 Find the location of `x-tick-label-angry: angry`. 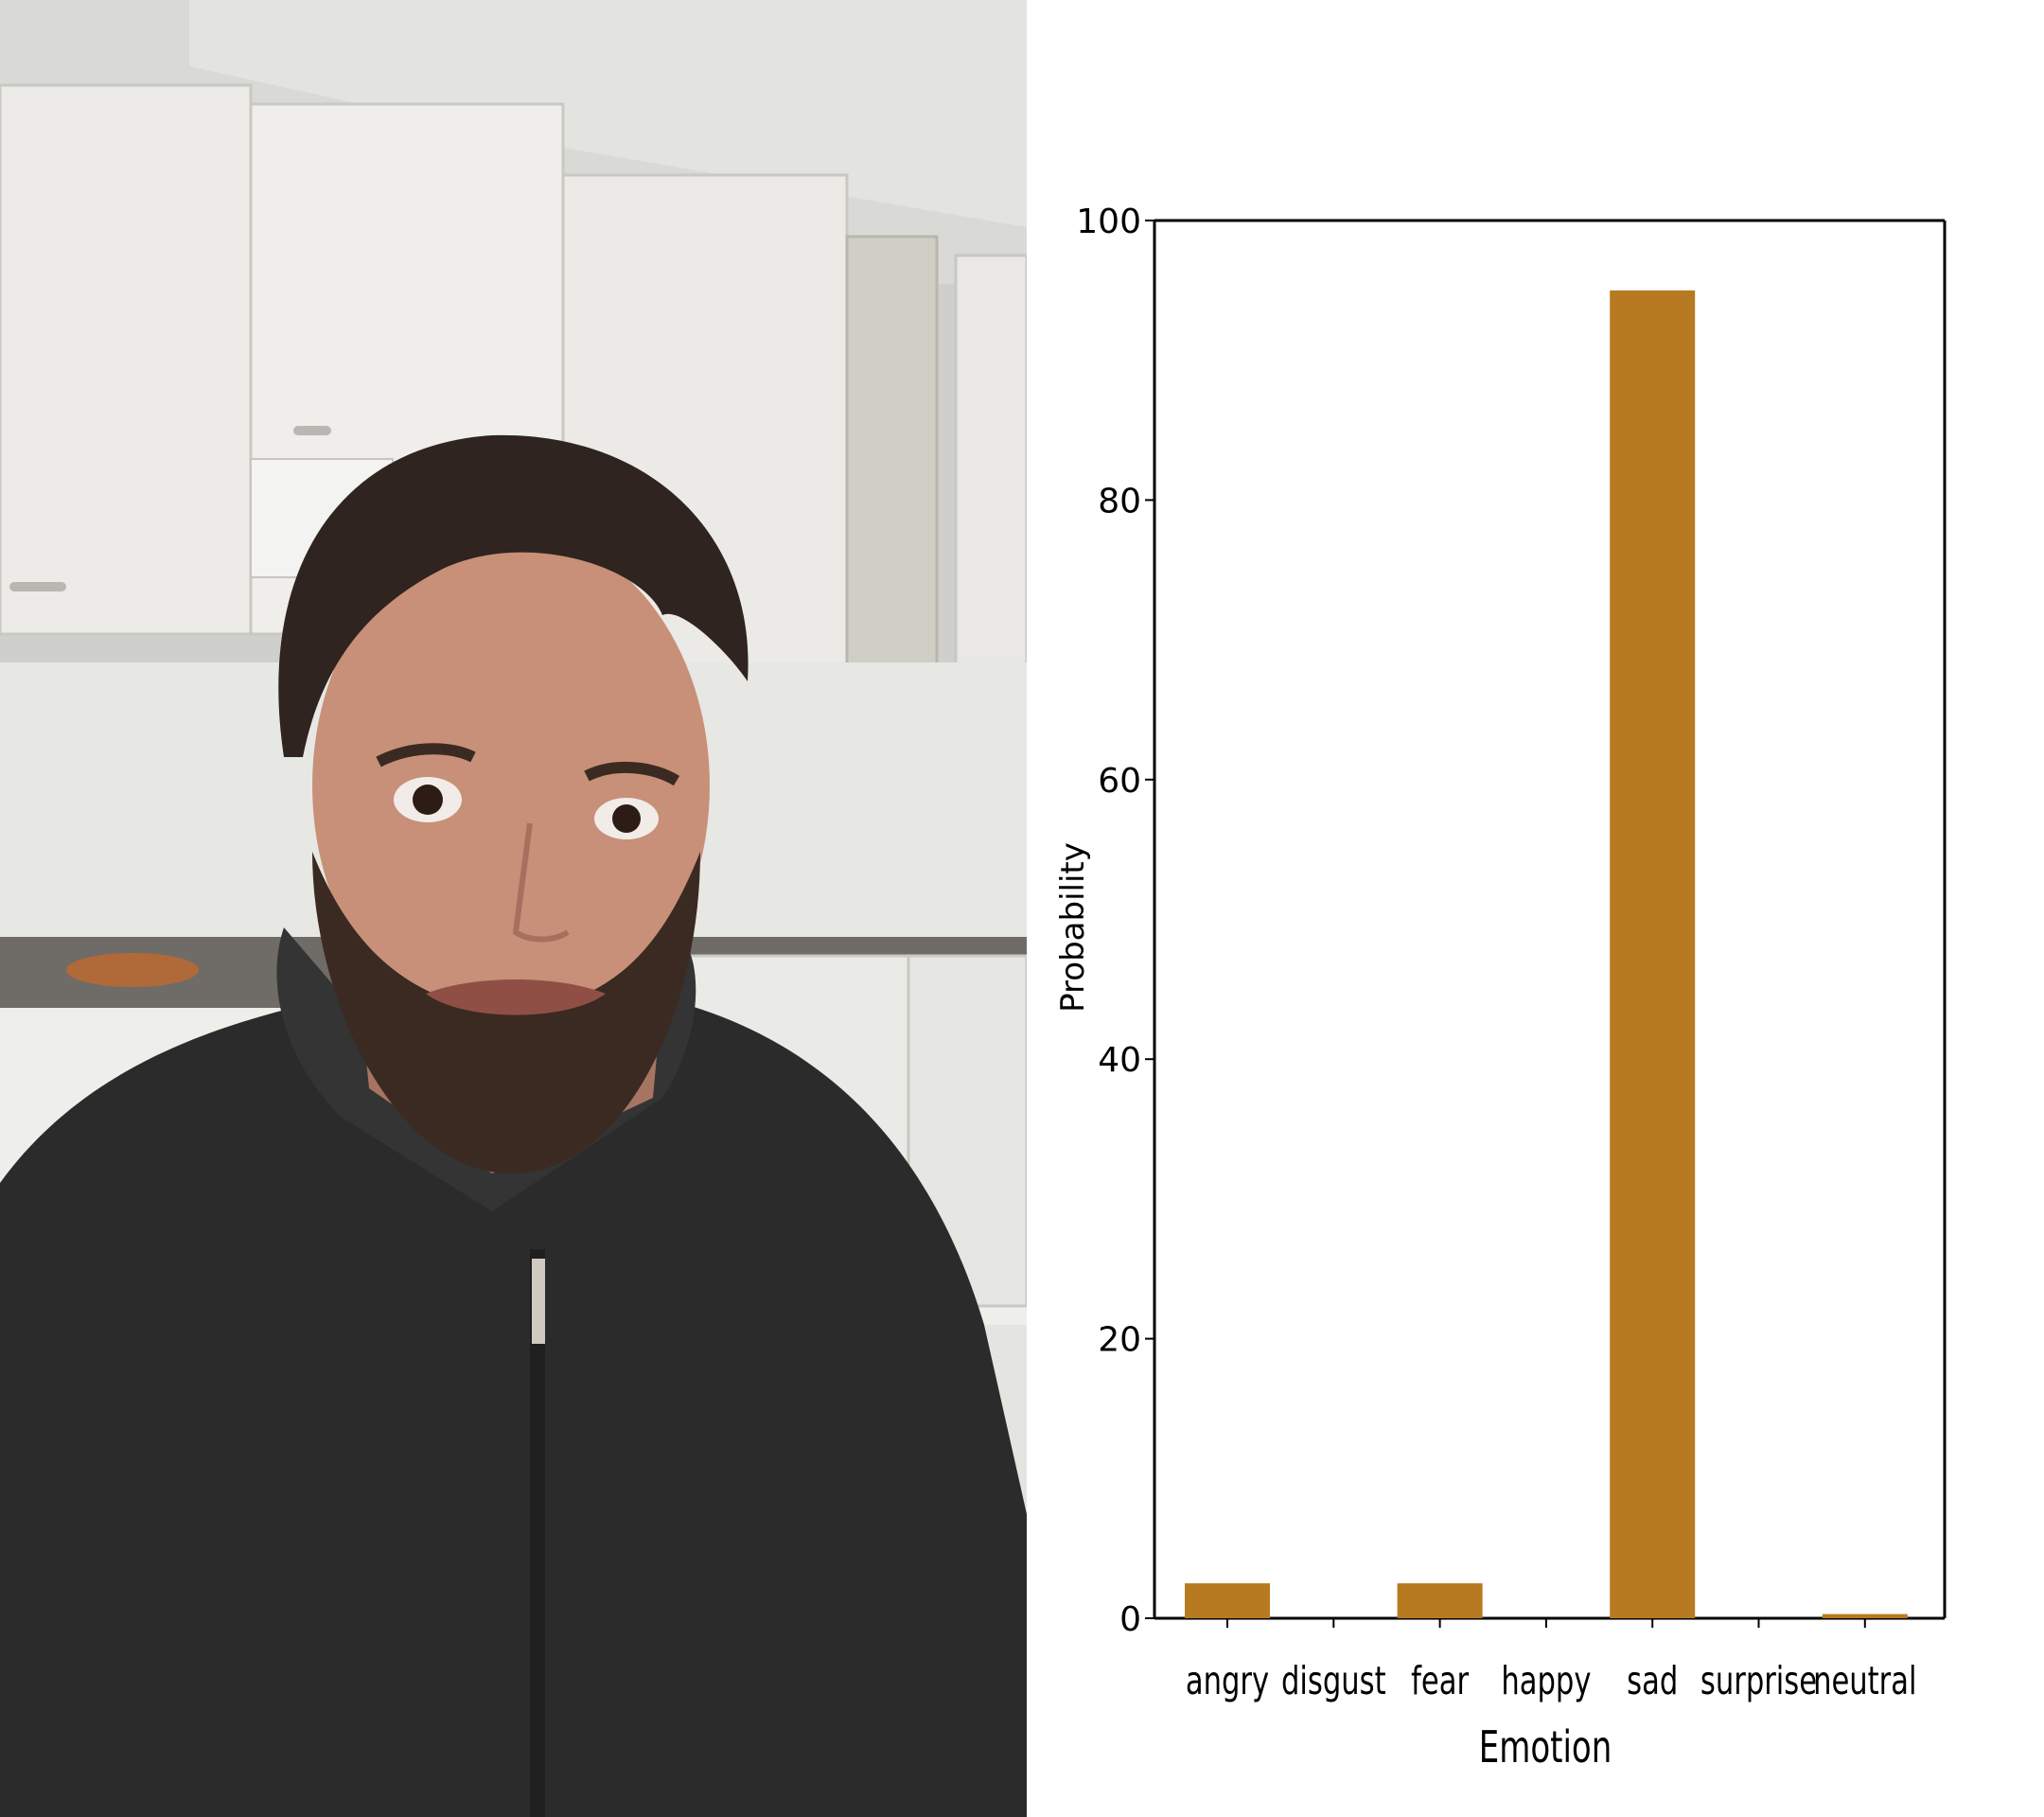

x-tick-label-angry: angry is located at coordinates (1227, 1680).